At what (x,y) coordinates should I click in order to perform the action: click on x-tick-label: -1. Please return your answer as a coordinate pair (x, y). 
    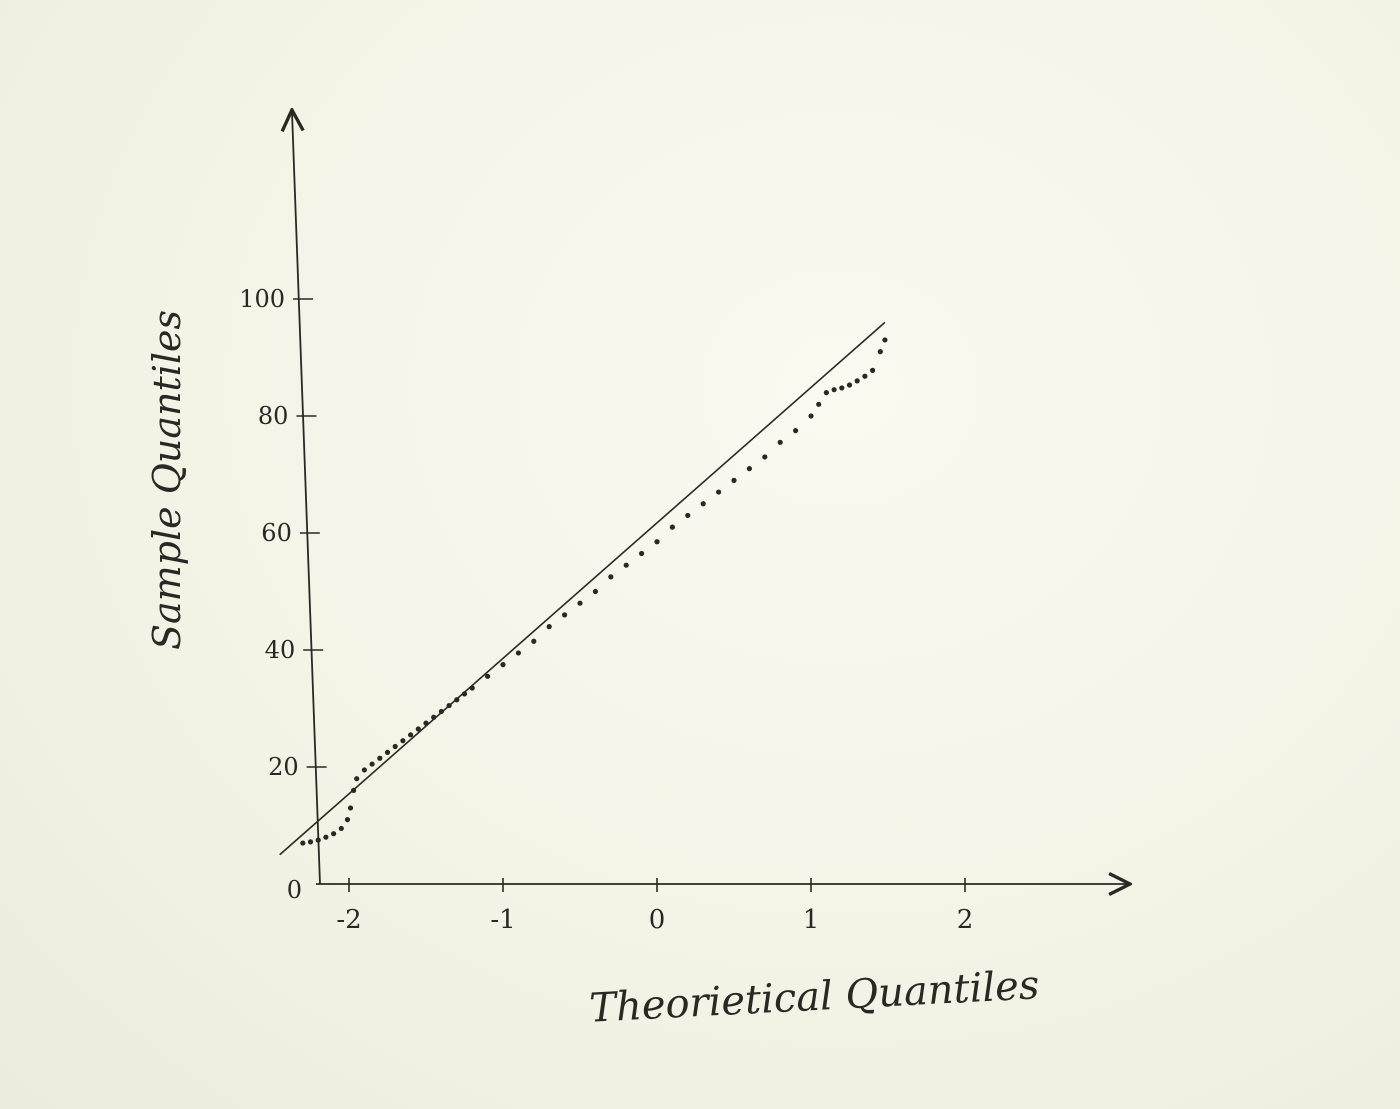
    Looking at the image, I should click on (502, 920).